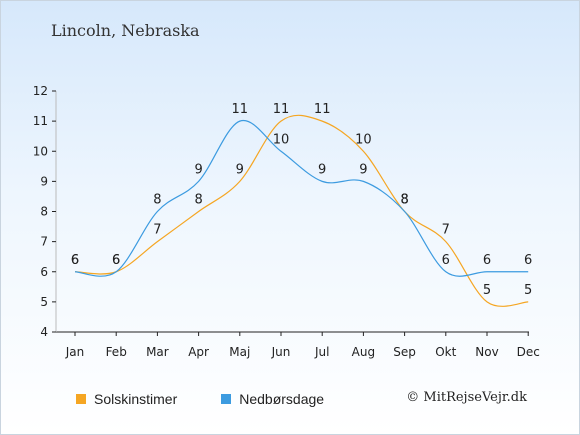 This screenshot has width=580, height=435. Describe the element at coordinates (466, 397) in the screenshot. I see `credit-text: © MitRejseVejr.dk` at that location.